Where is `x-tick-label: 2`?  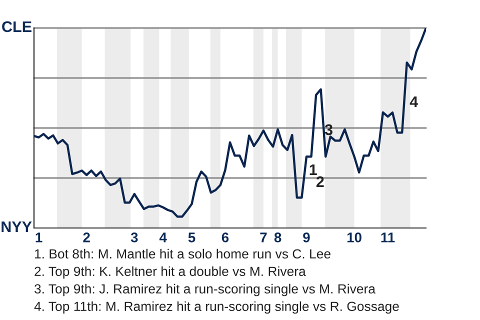 x-tick-label: 2 is located at coordinates (86, 237).